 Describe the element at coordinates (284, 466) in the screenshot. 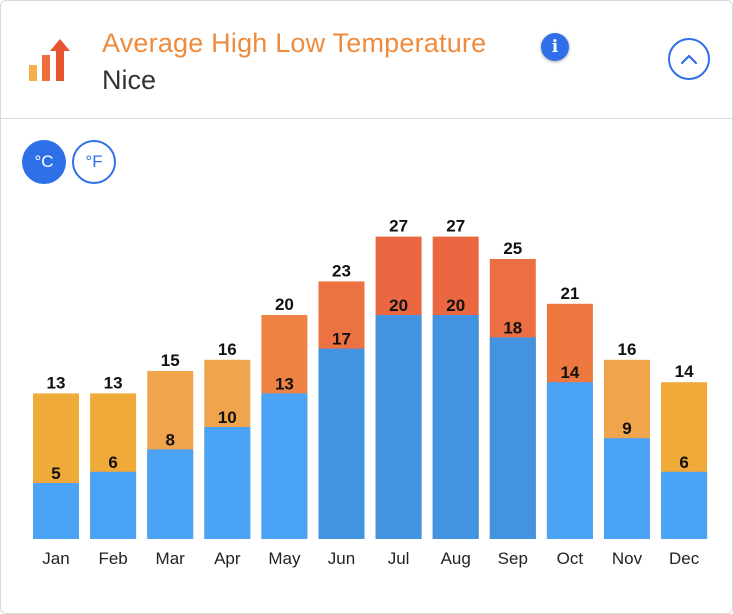

I see `low-bar-may` at that location.